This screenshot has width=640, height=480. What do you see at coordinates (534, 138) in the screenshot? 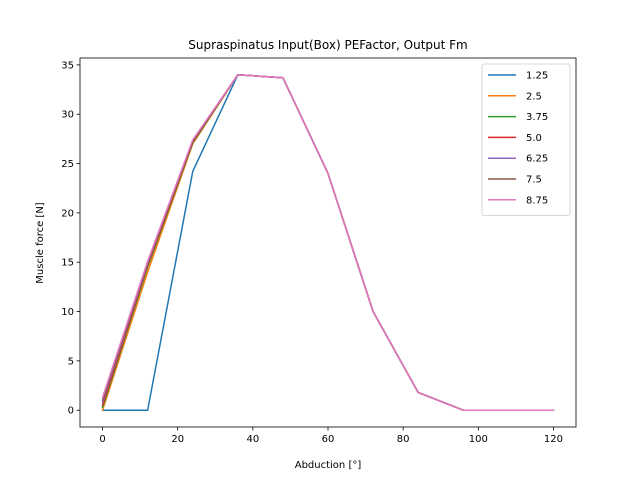
I see `legend-label: 5.0` at bounding box center [534, 138].